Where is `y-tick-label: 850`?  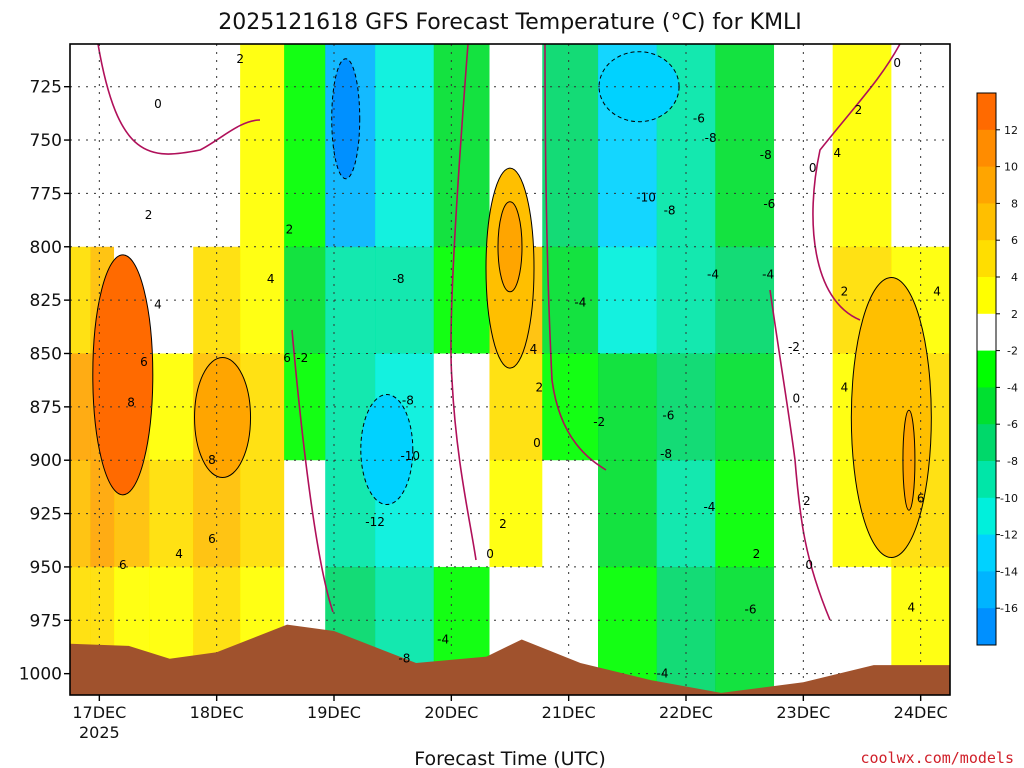
y-tick-label: 850 is located at coordinates (46, 354).